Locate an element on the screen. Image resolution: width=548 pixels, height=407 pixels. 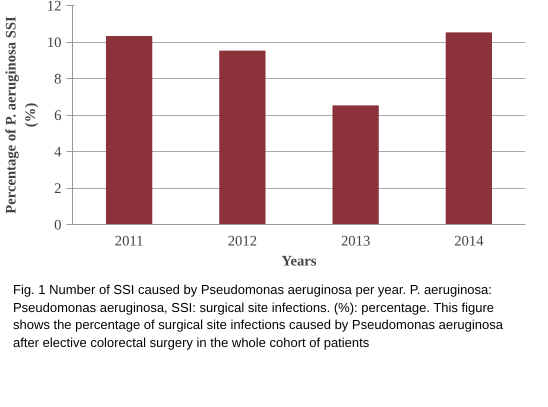
x-tick-label: 2012 is located at coordinates (243, 242).